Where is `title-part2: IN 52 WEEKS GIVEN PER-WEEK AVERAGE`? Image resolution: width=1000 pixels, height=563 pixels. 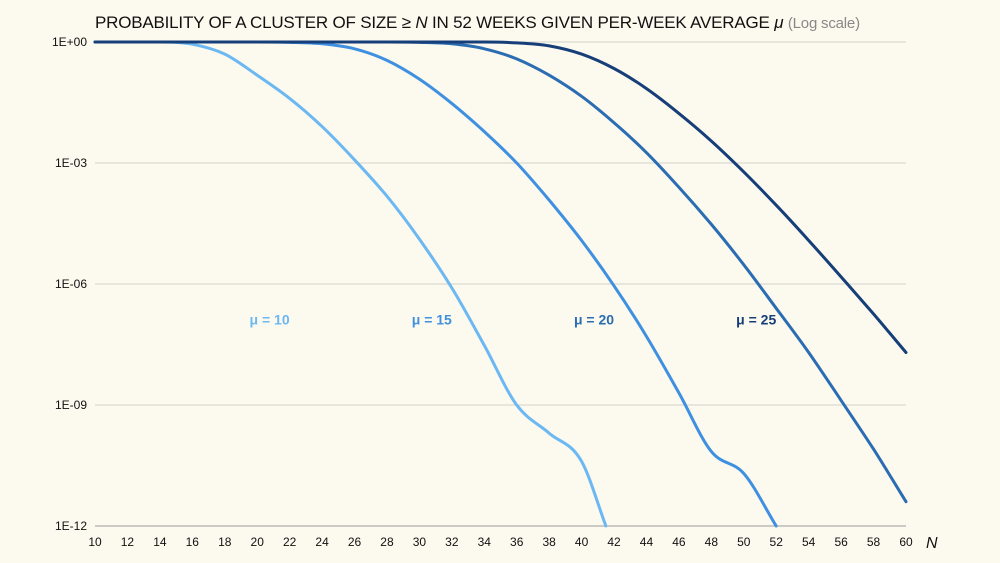
title-part2: IN 52 WEEKS GIVEN PER-WEEK AVERAGE is located at coordinates (601, 22).